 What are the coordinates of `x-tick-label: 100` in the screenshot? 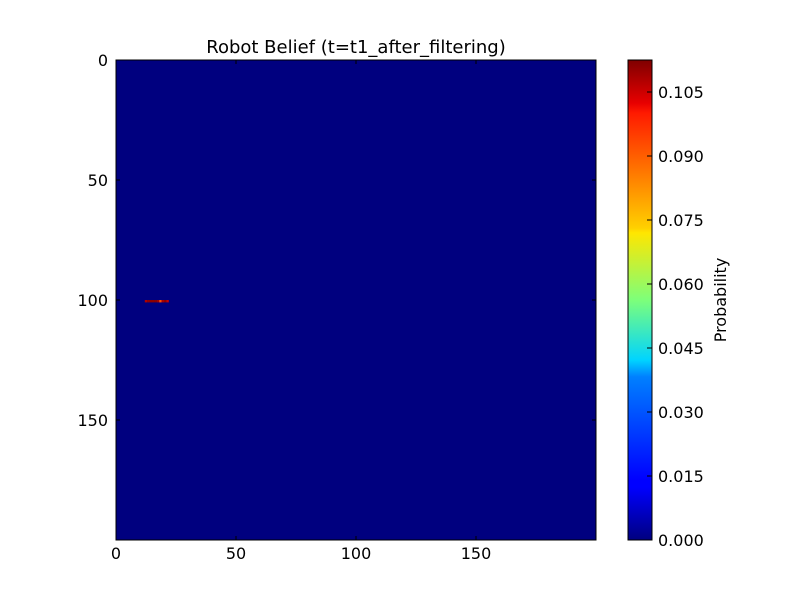 It's located at (356, 553).